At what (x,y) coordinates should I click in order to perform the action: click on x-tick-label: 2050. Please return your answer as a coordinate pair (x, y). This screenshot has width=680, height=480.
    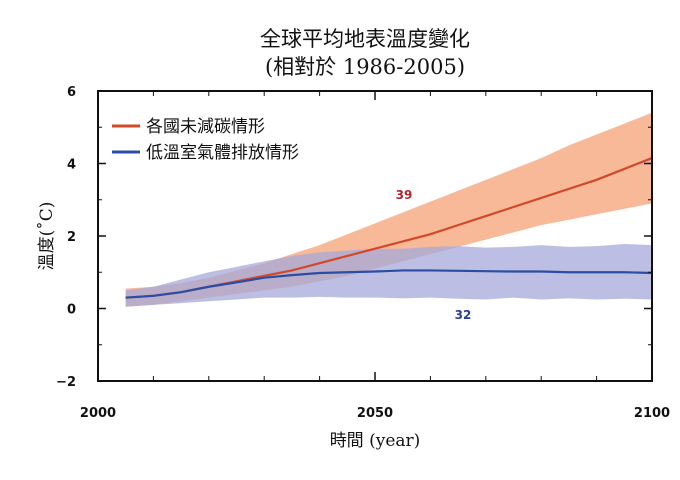
    Looking at the image, I should click on (375, 413).